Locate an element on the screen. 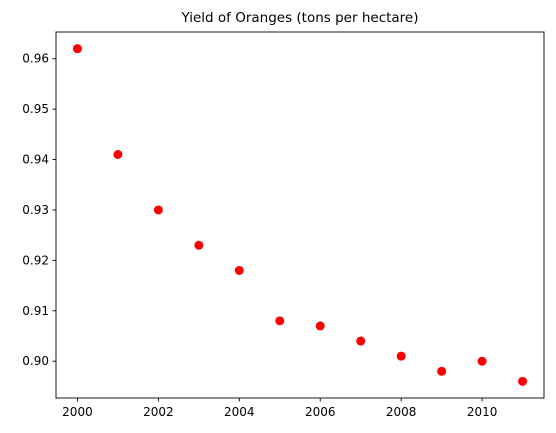  x-tick-label: 2000 is located at coordinates (77, 412).